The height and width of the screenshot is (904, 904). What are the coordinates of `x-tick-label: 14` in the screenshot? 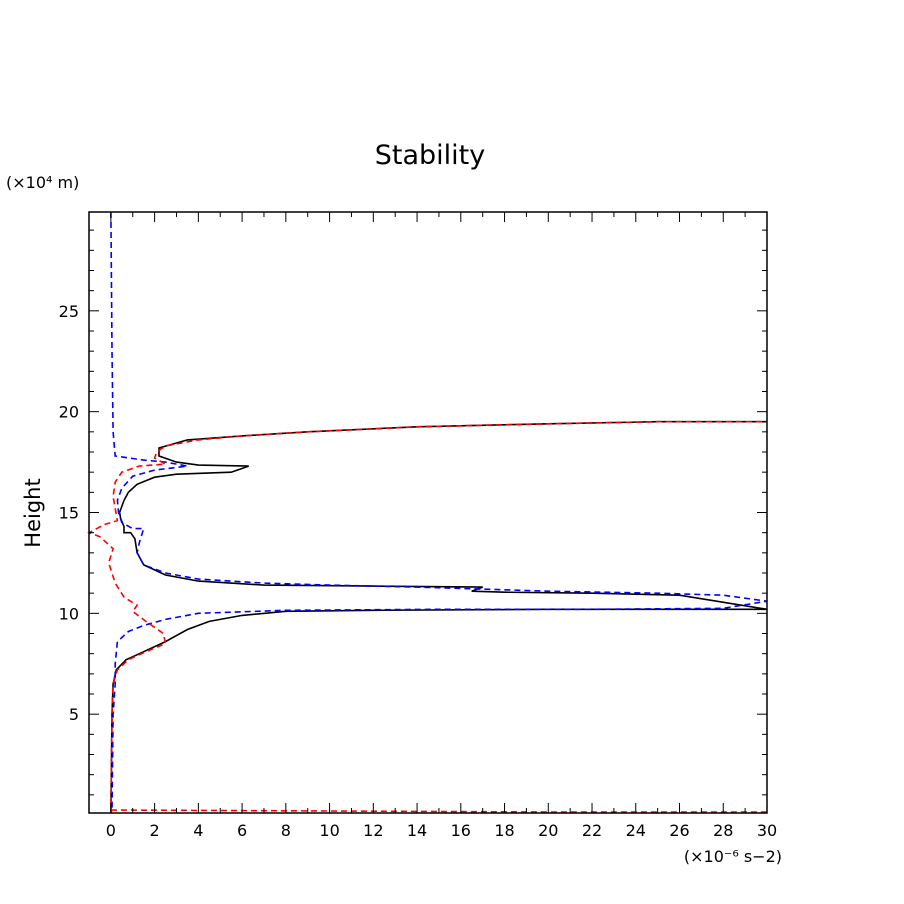 It's located at (417, 830).